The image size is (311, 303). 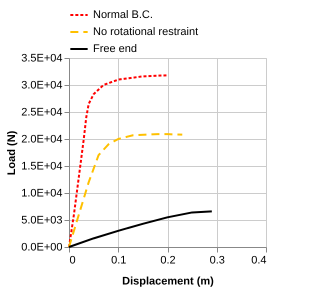 What do you see at coordinates (258, 260) in the screenshot?
I see `x-tick-label: 0.4` at bounding box center [258, 260].